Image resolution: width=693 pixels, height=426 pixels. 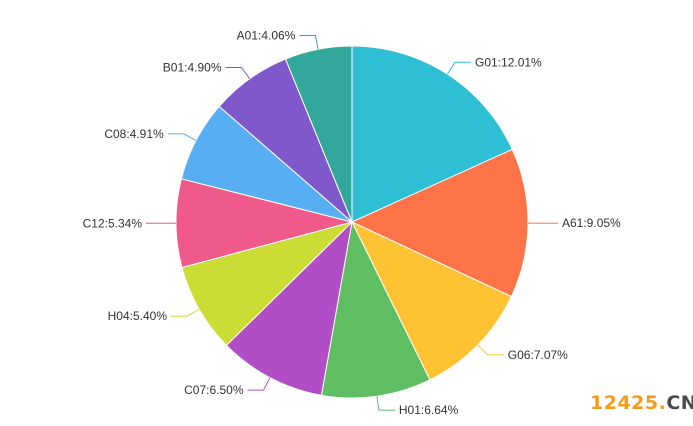 I want to click on leader-line-a01, so click(x=309, y=42).